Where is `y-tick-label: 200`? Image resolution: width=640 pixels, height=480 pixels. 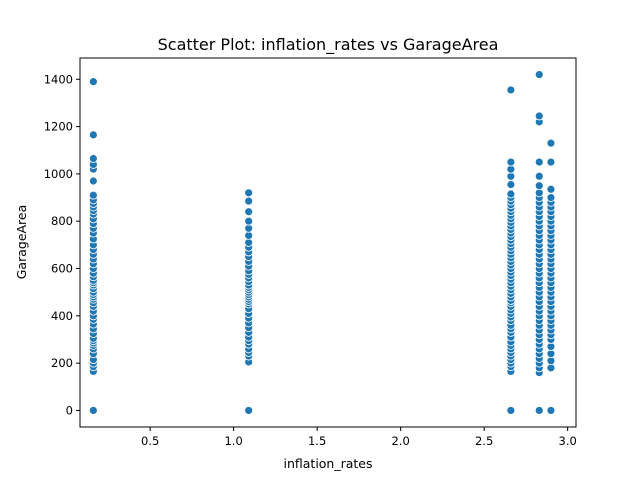 y-tick-label: 200 is located at coordinates (62, 363).